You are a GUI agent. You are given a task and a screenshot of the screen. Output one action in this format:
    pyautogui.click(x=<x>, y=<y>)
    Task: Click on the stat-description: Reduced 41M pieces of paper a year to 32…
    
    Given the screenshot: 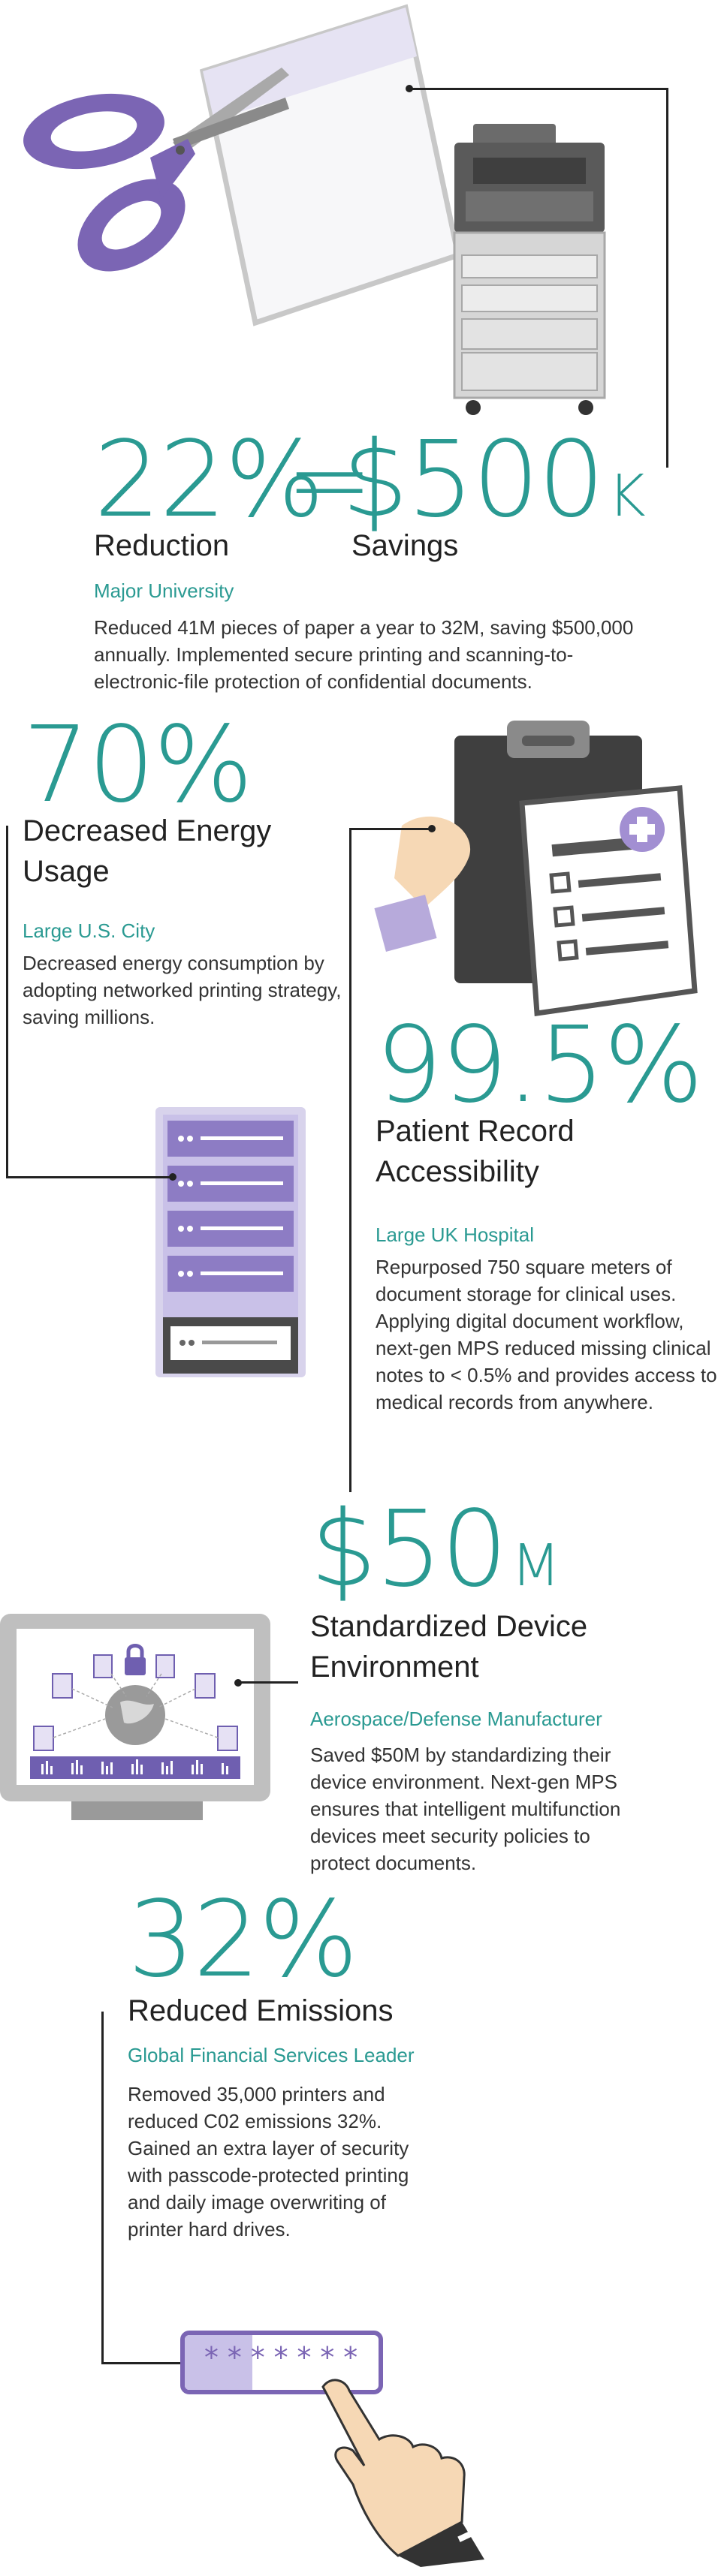 What is the action you would take?
    pyautogui.click(x=364, y=654)
    